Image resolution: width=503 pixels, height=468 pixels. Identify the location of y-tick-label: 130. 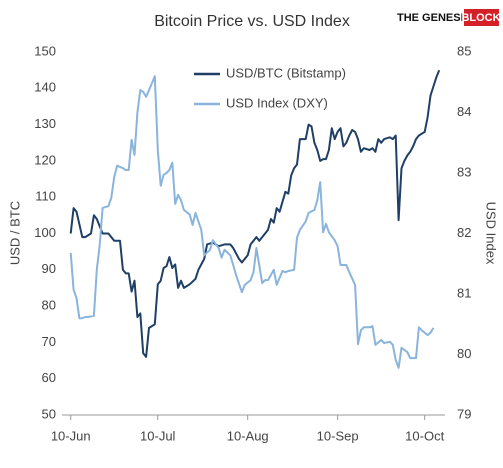
(45, 123).